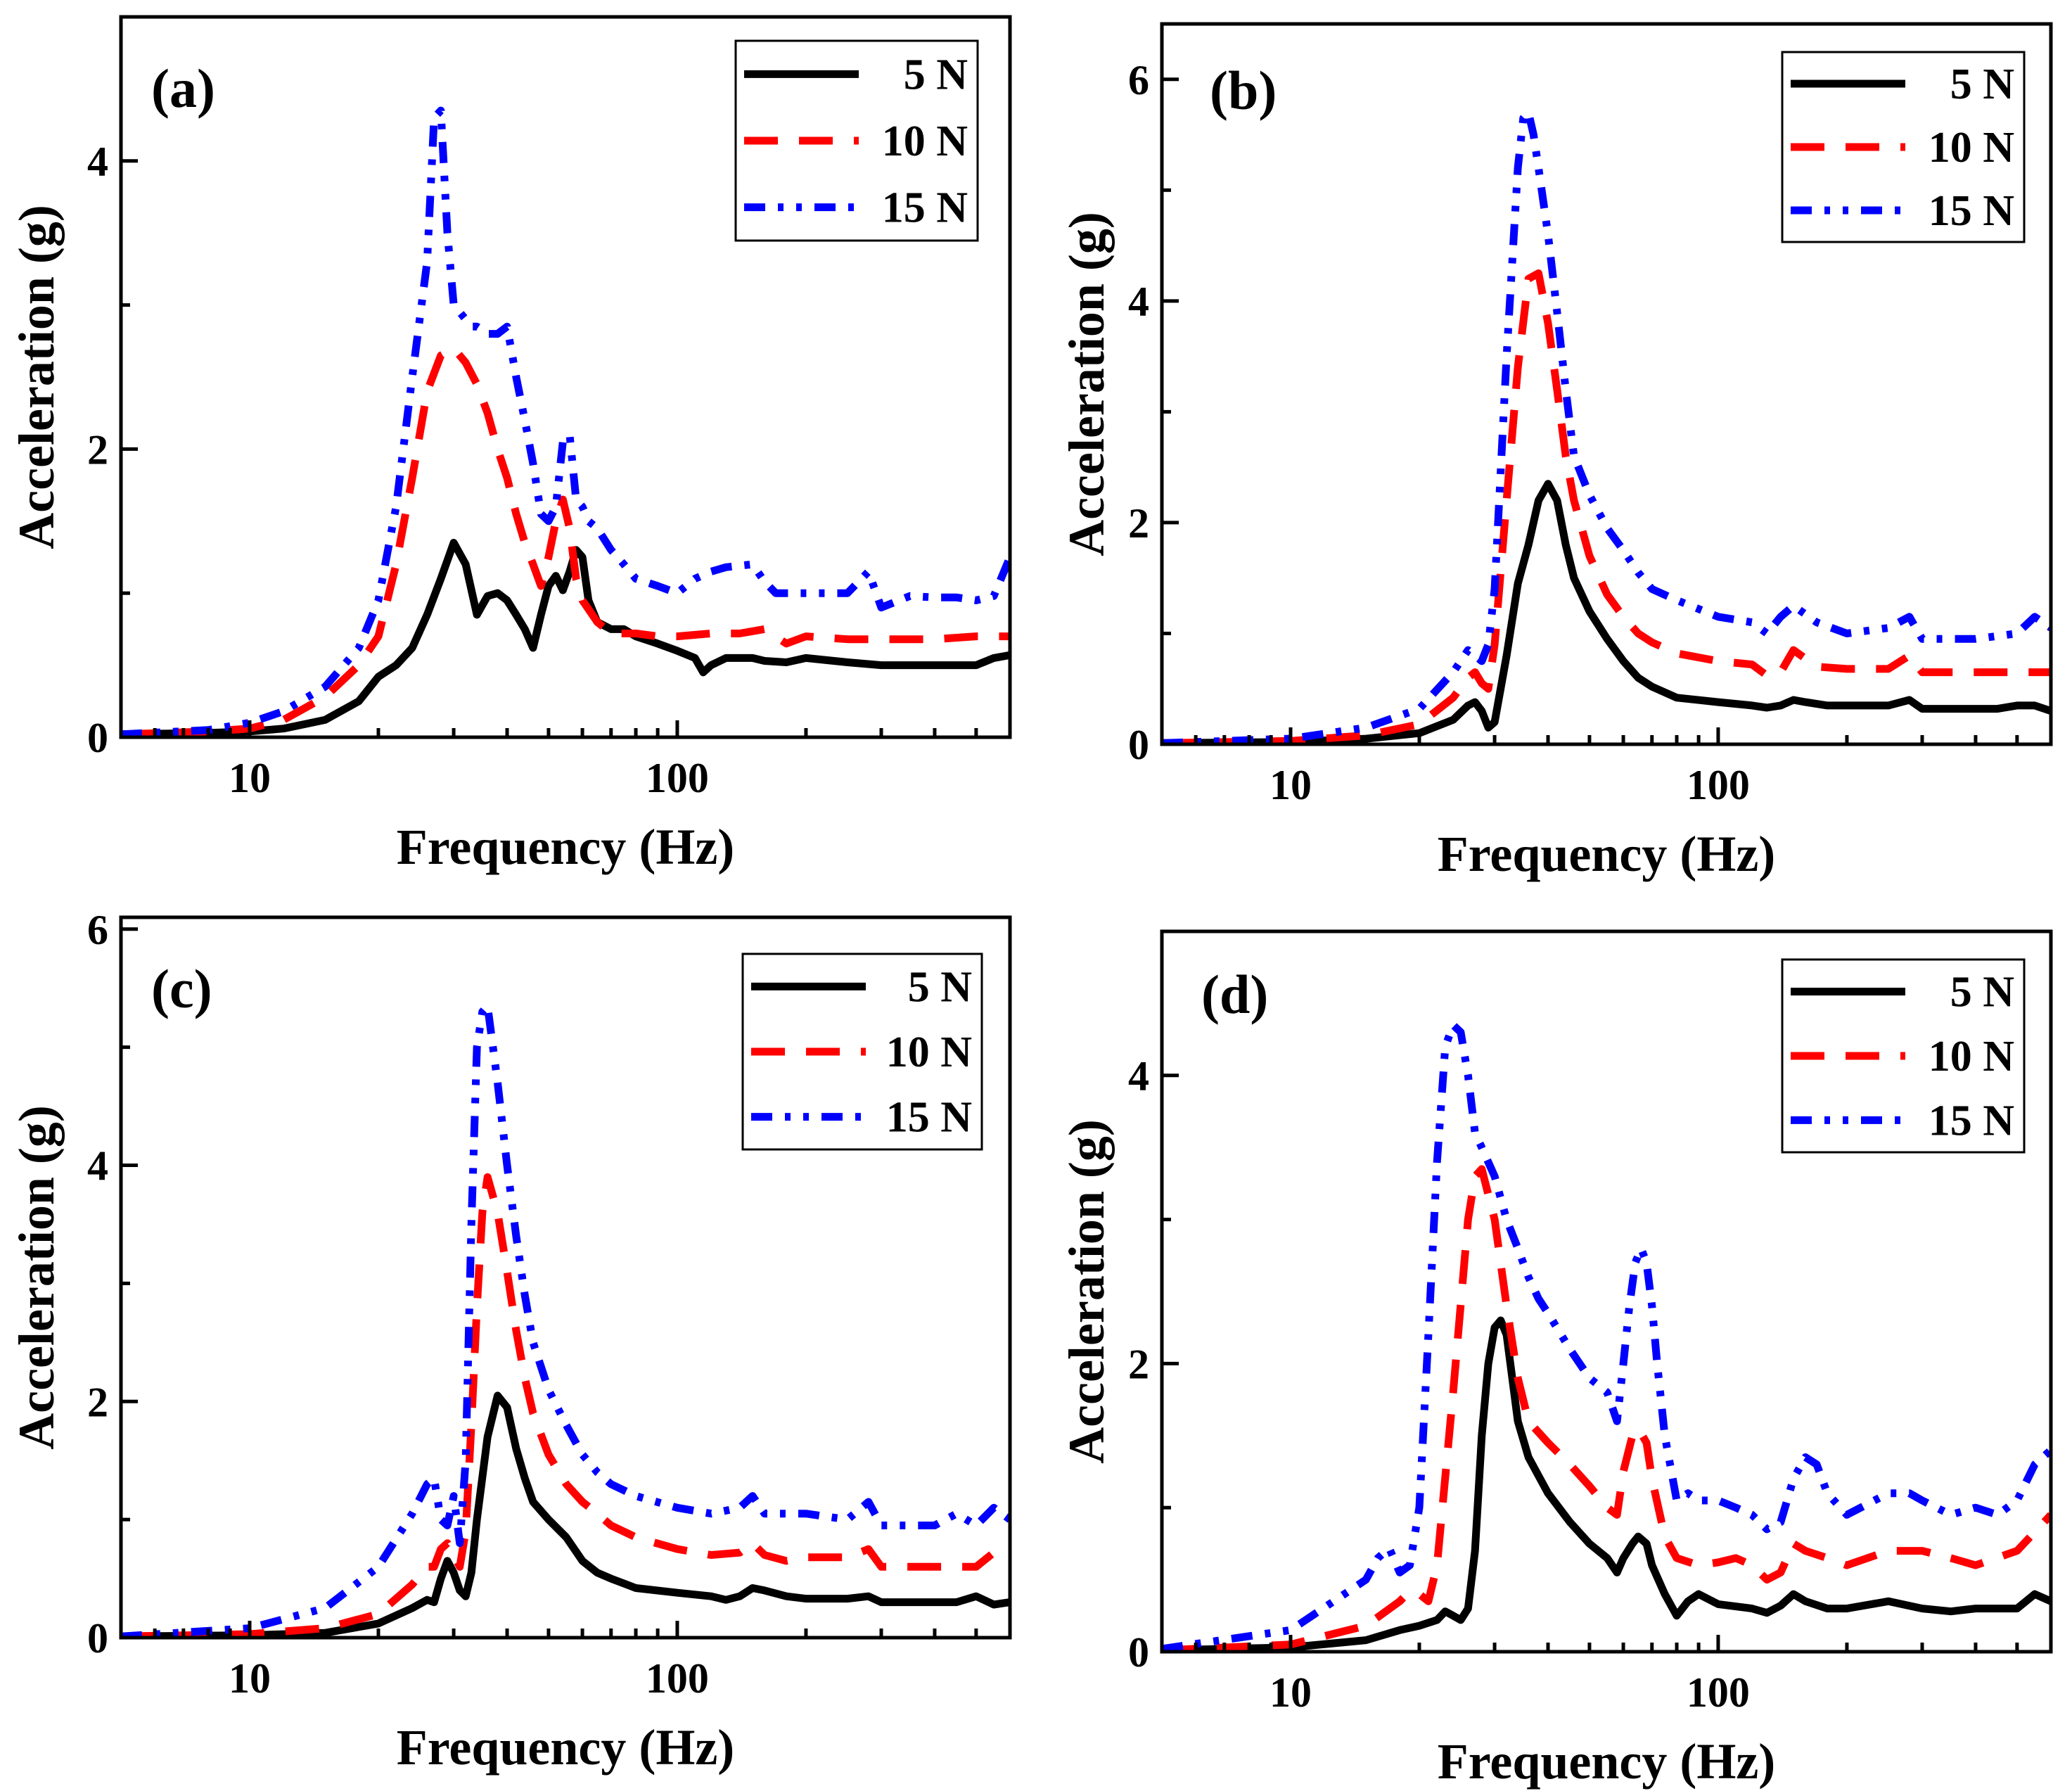  Describe the element at coordinates (1243, 90) in the screenshot. I see `panel-label: (b)` at that location.